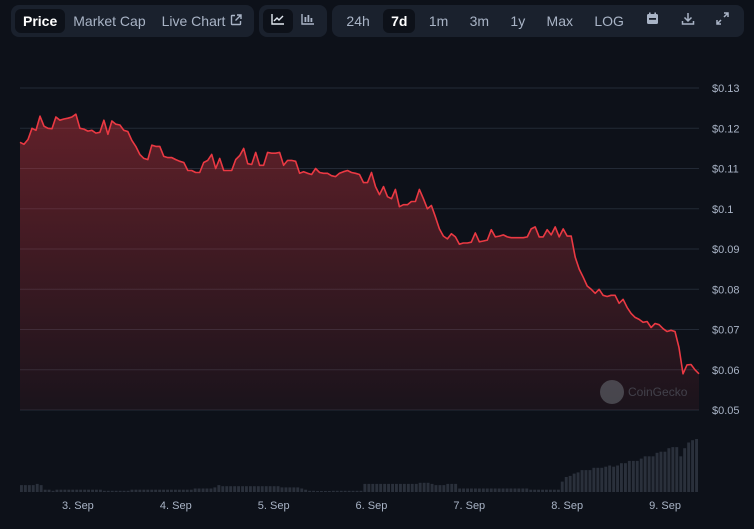 This screenshot has width=754, height=529. What do you see at coordinates (202, 21) in the screenshot?
I see `tab-live-chart: Live Chart` at bounding box center [202, 21].